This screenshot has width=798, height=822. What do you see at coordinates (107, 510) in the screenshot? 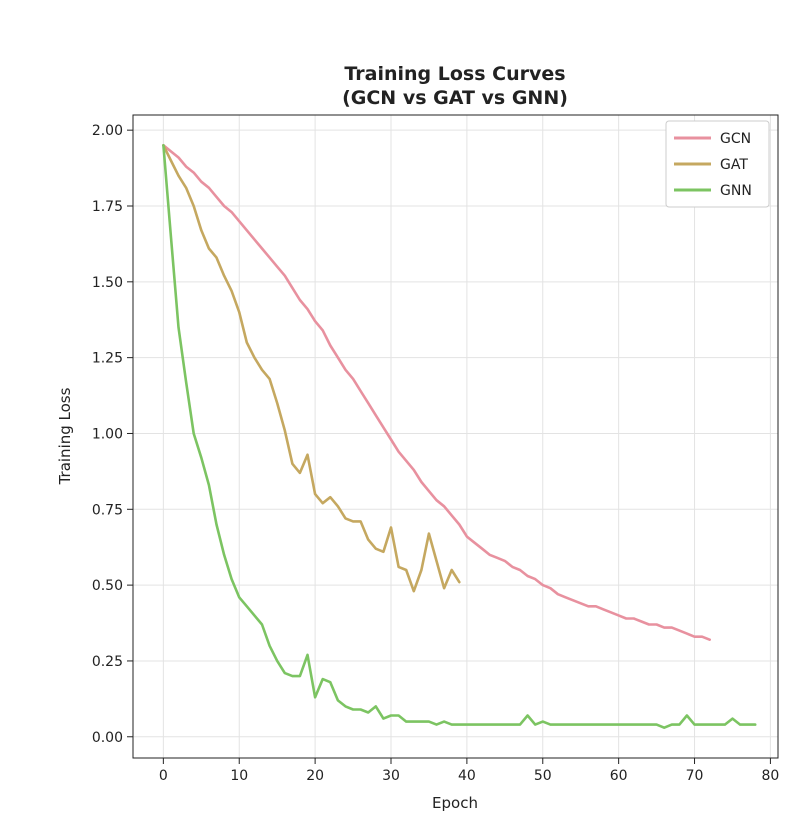
I see `y-tick-label: 0.75` at bounding box center [107, 510].